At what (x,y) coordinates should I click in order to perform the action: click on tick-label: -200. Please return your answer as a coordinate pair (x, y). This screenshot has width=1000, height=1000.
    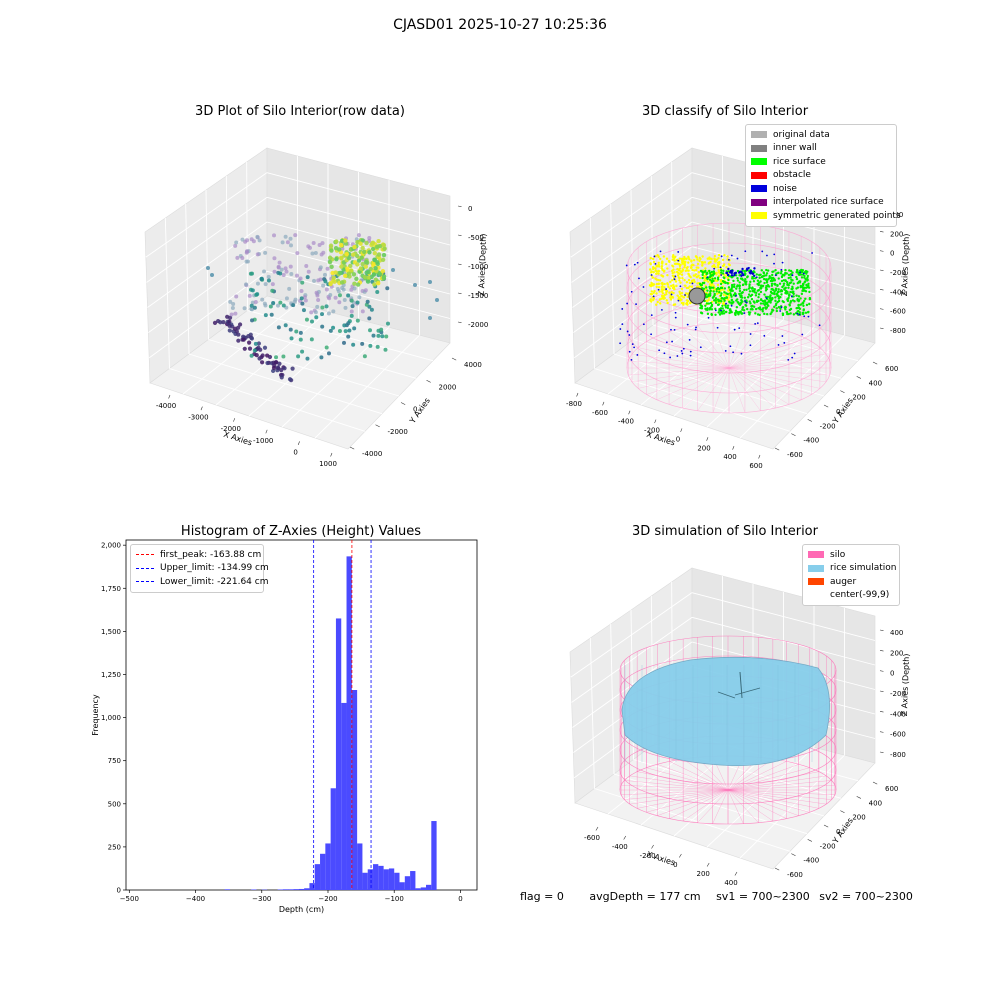
    Looking at the image, I should click on (898, 694).